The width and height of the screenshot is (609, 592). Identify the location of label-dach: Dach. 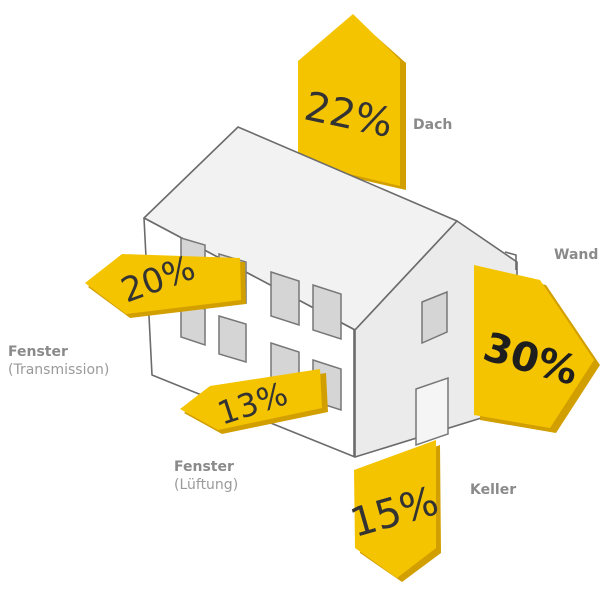
(432, 125).